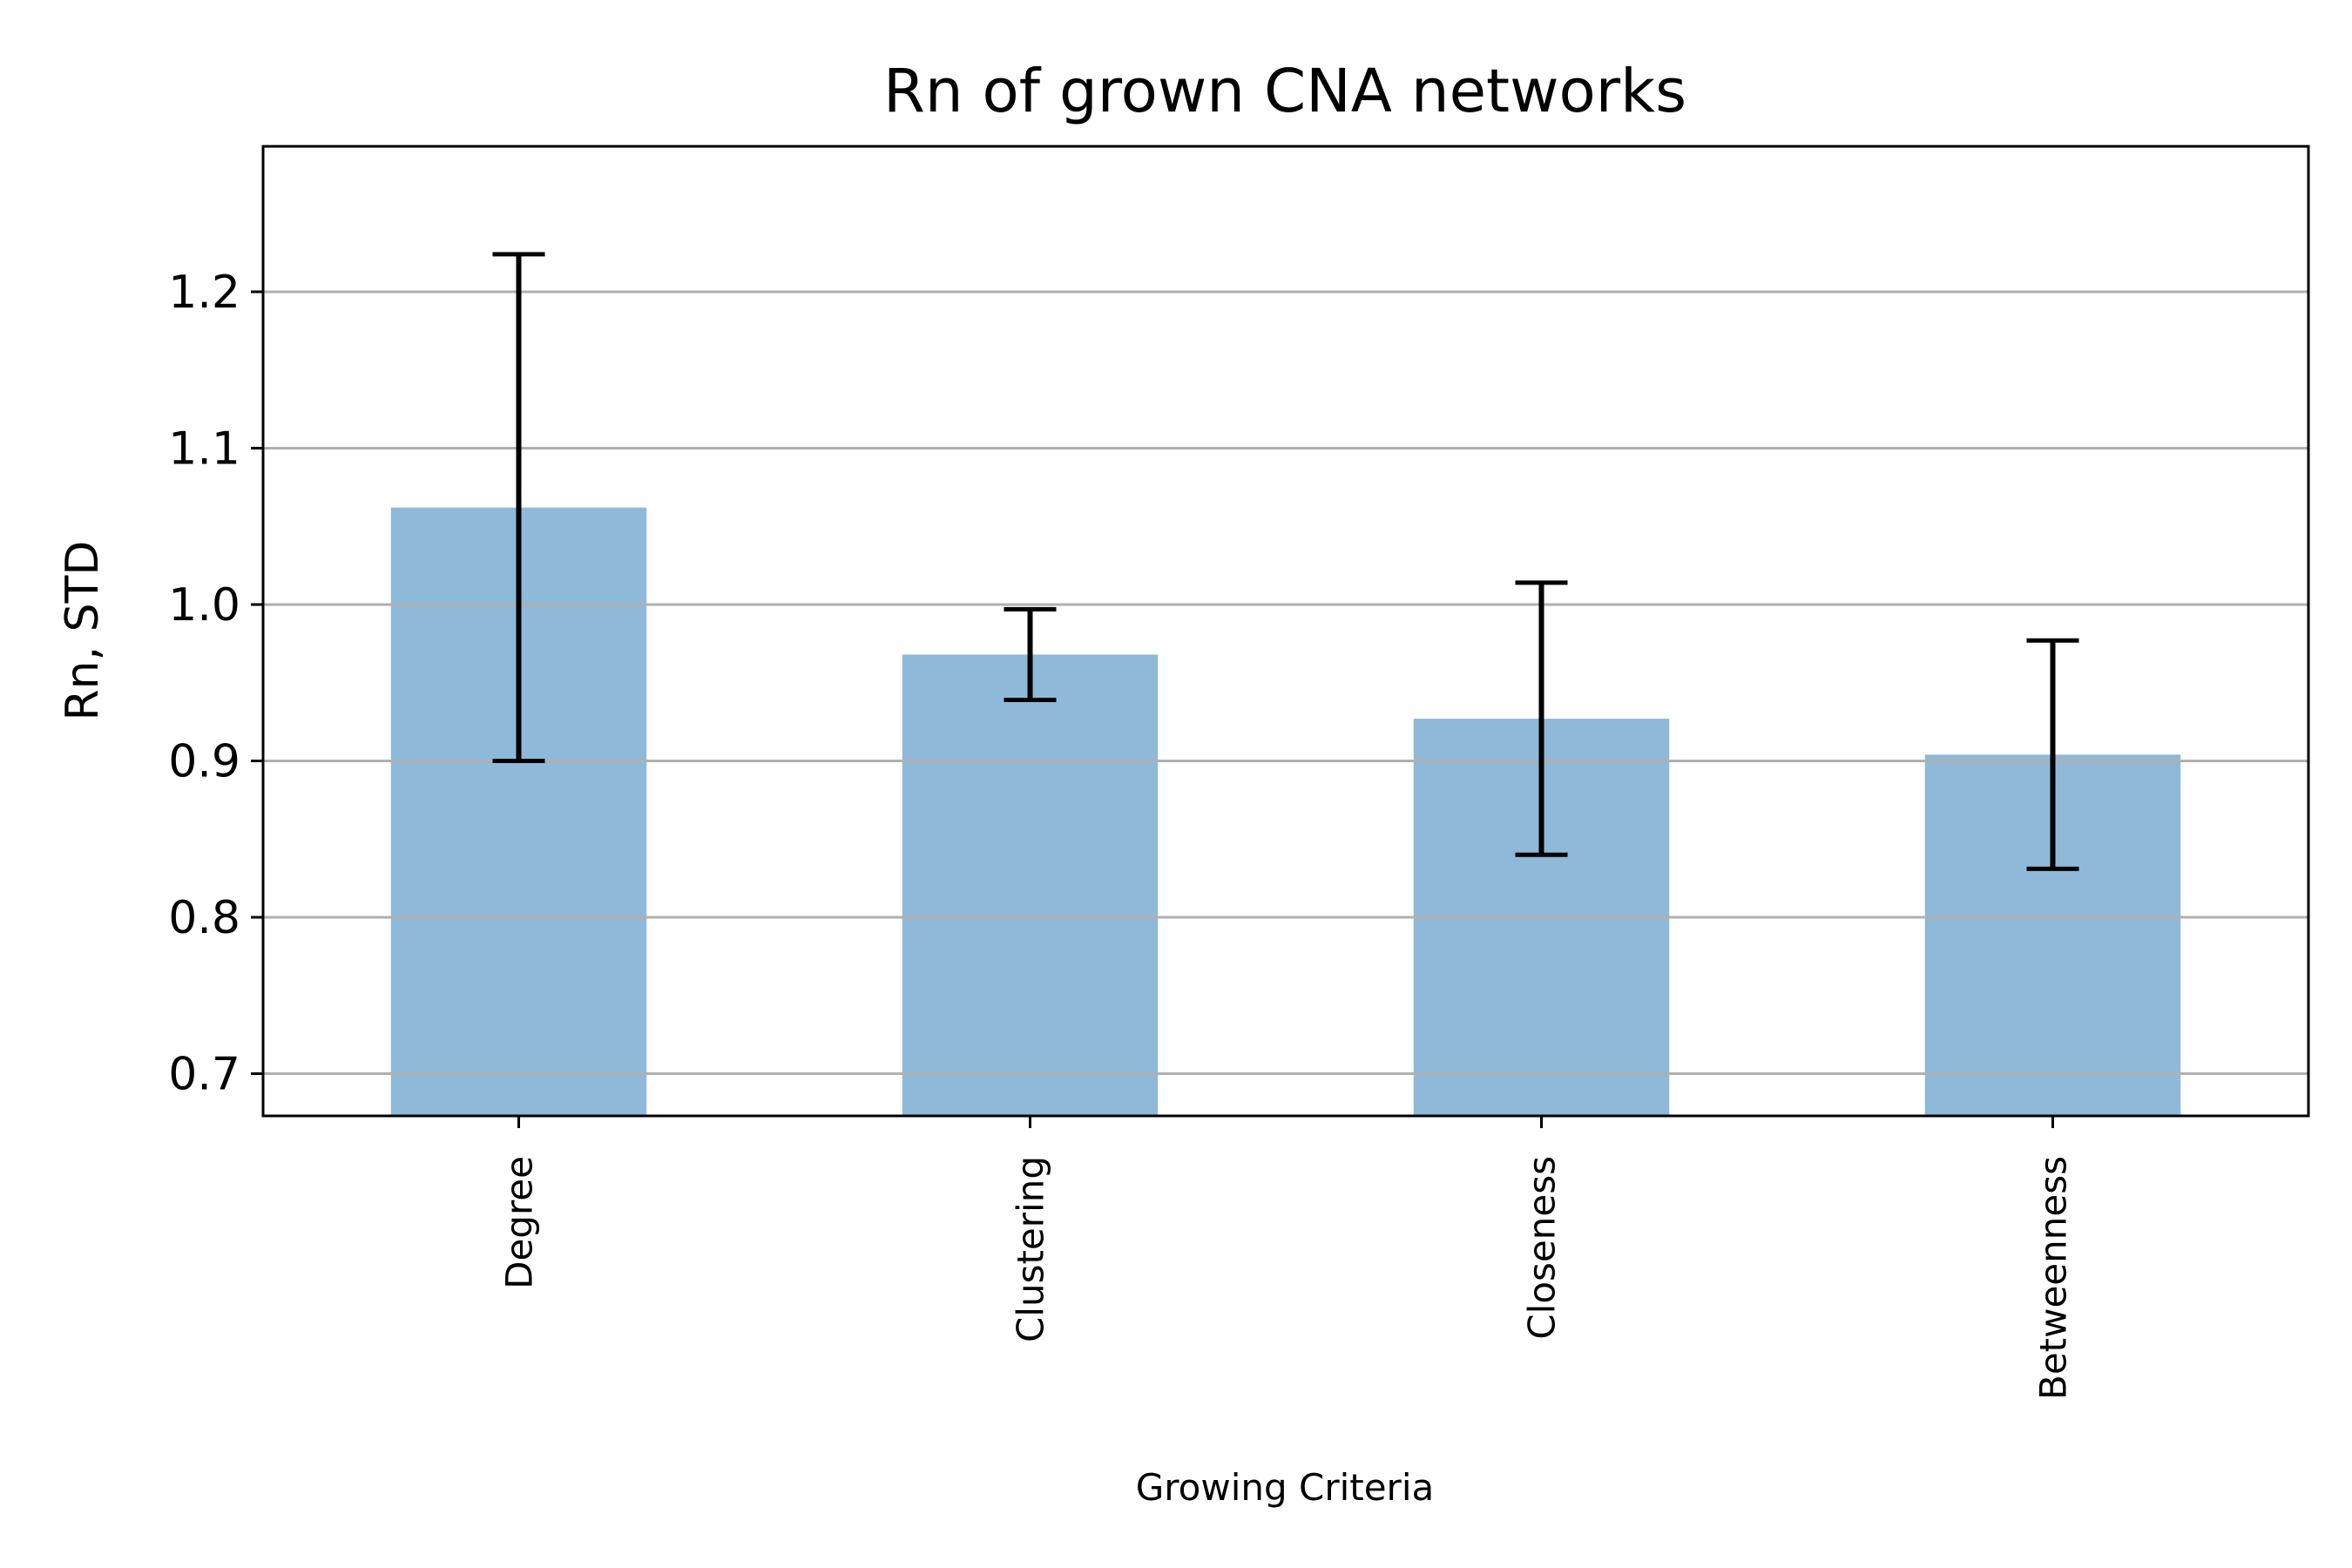 This screenshot has height=1568, width=2352. Describe the element at coordinates (2052, 754) in the screenshot. I see `error-bar-betweenness` at that location.